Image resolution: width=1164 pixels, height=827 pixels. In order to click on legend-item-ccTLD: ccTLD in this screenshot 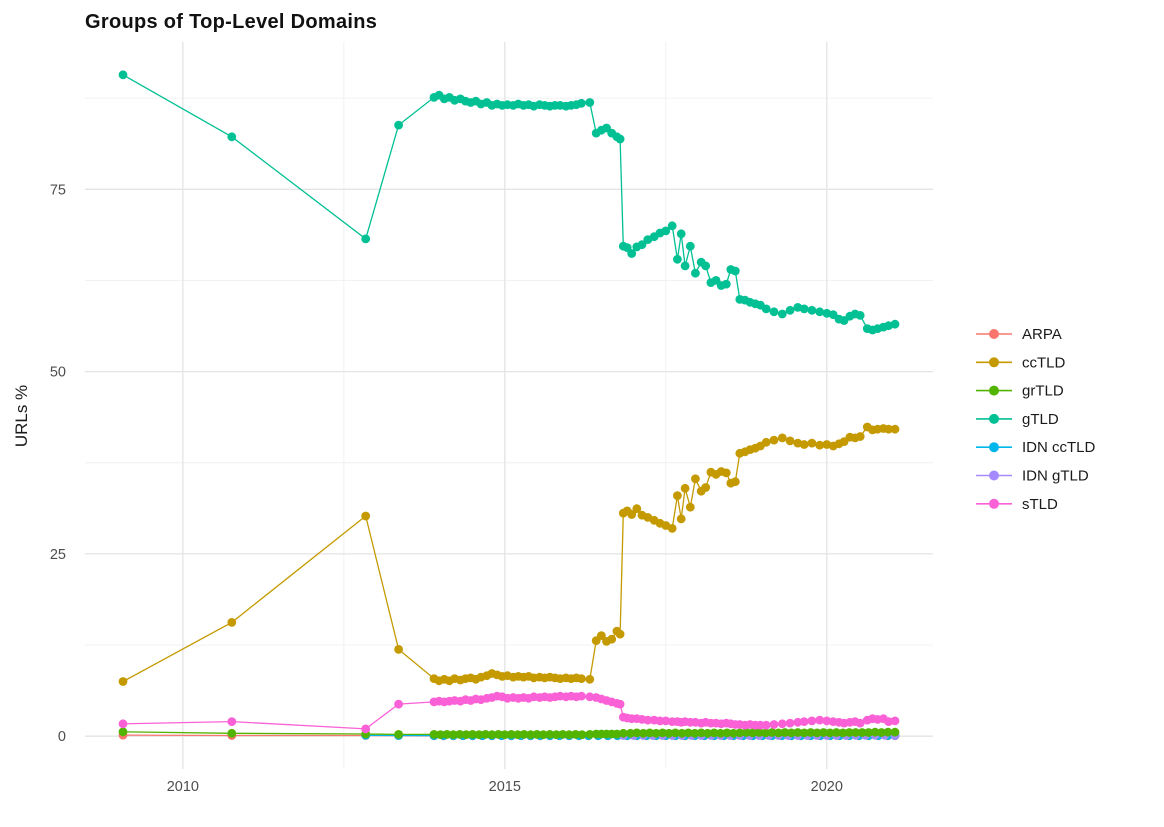, I will do `click(1021, 362)`.